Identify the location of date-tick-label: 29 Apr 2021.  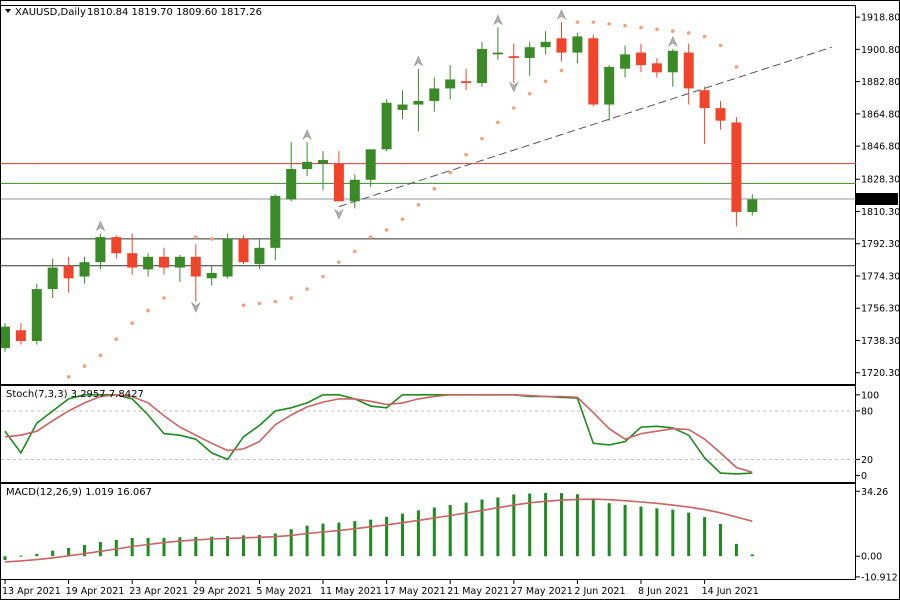
(222, 591).